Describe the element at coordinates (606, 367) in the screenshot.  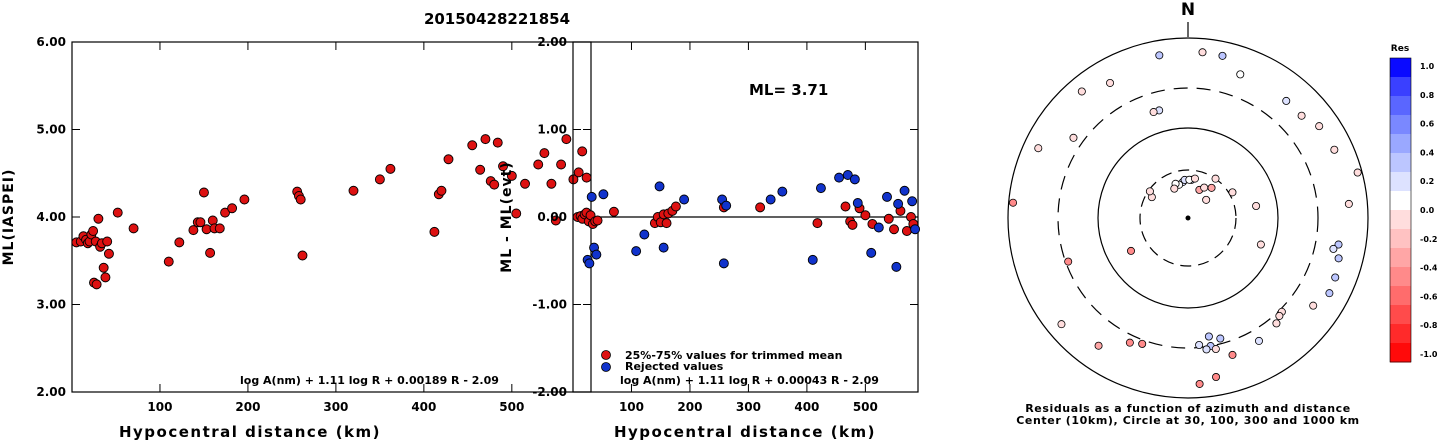
I see `legend-marker-rejected` at that location.